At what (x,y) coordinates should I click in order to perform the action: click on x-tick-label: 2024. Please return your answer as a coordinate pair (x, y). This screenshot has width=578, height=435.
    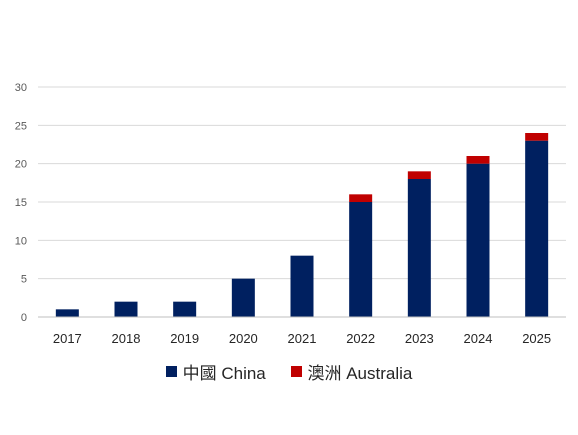
    Looking at the image, I should click on (478, 338).